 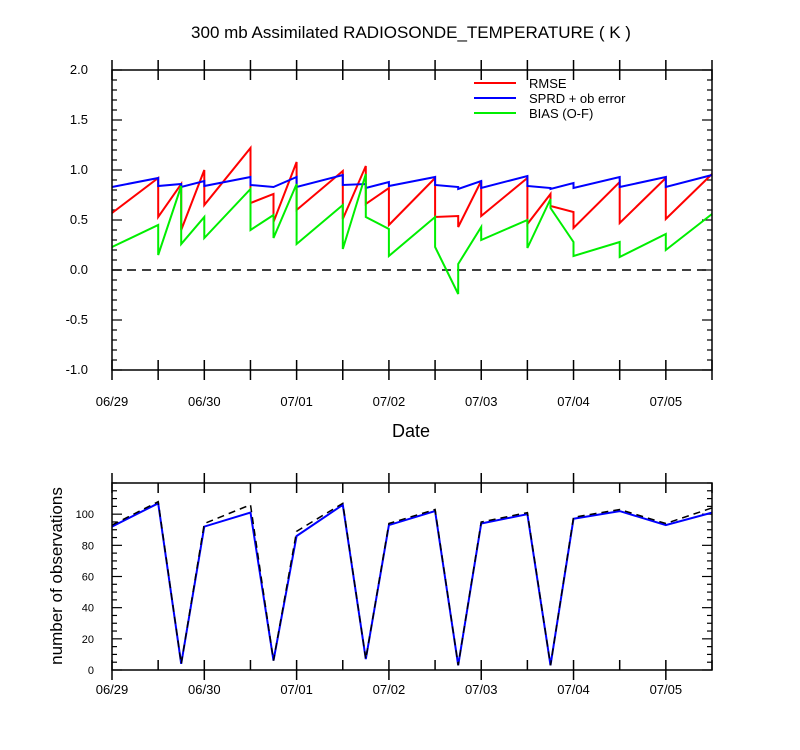 I want to click on y-axis-label: number of observations, so click(x=56, y=576).